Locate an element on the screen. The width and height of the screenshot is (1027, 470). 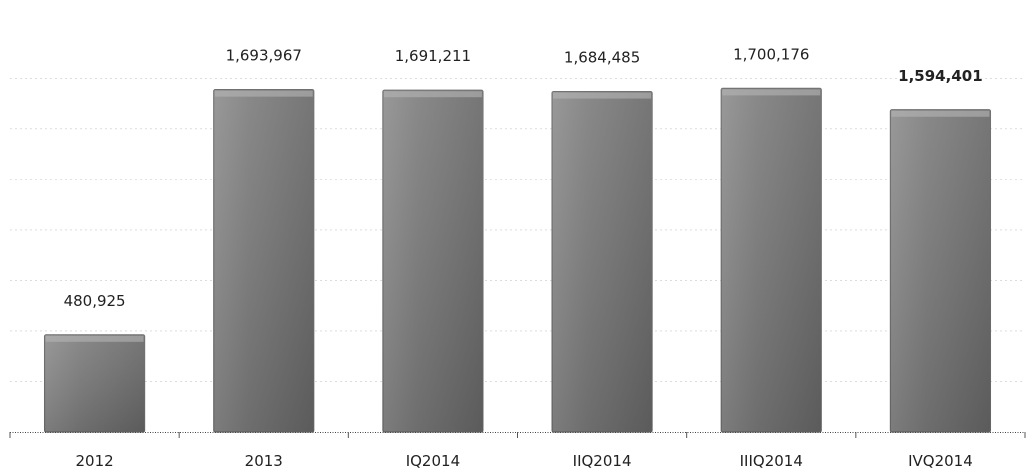
x-axis is located at coordinates (517, 435).